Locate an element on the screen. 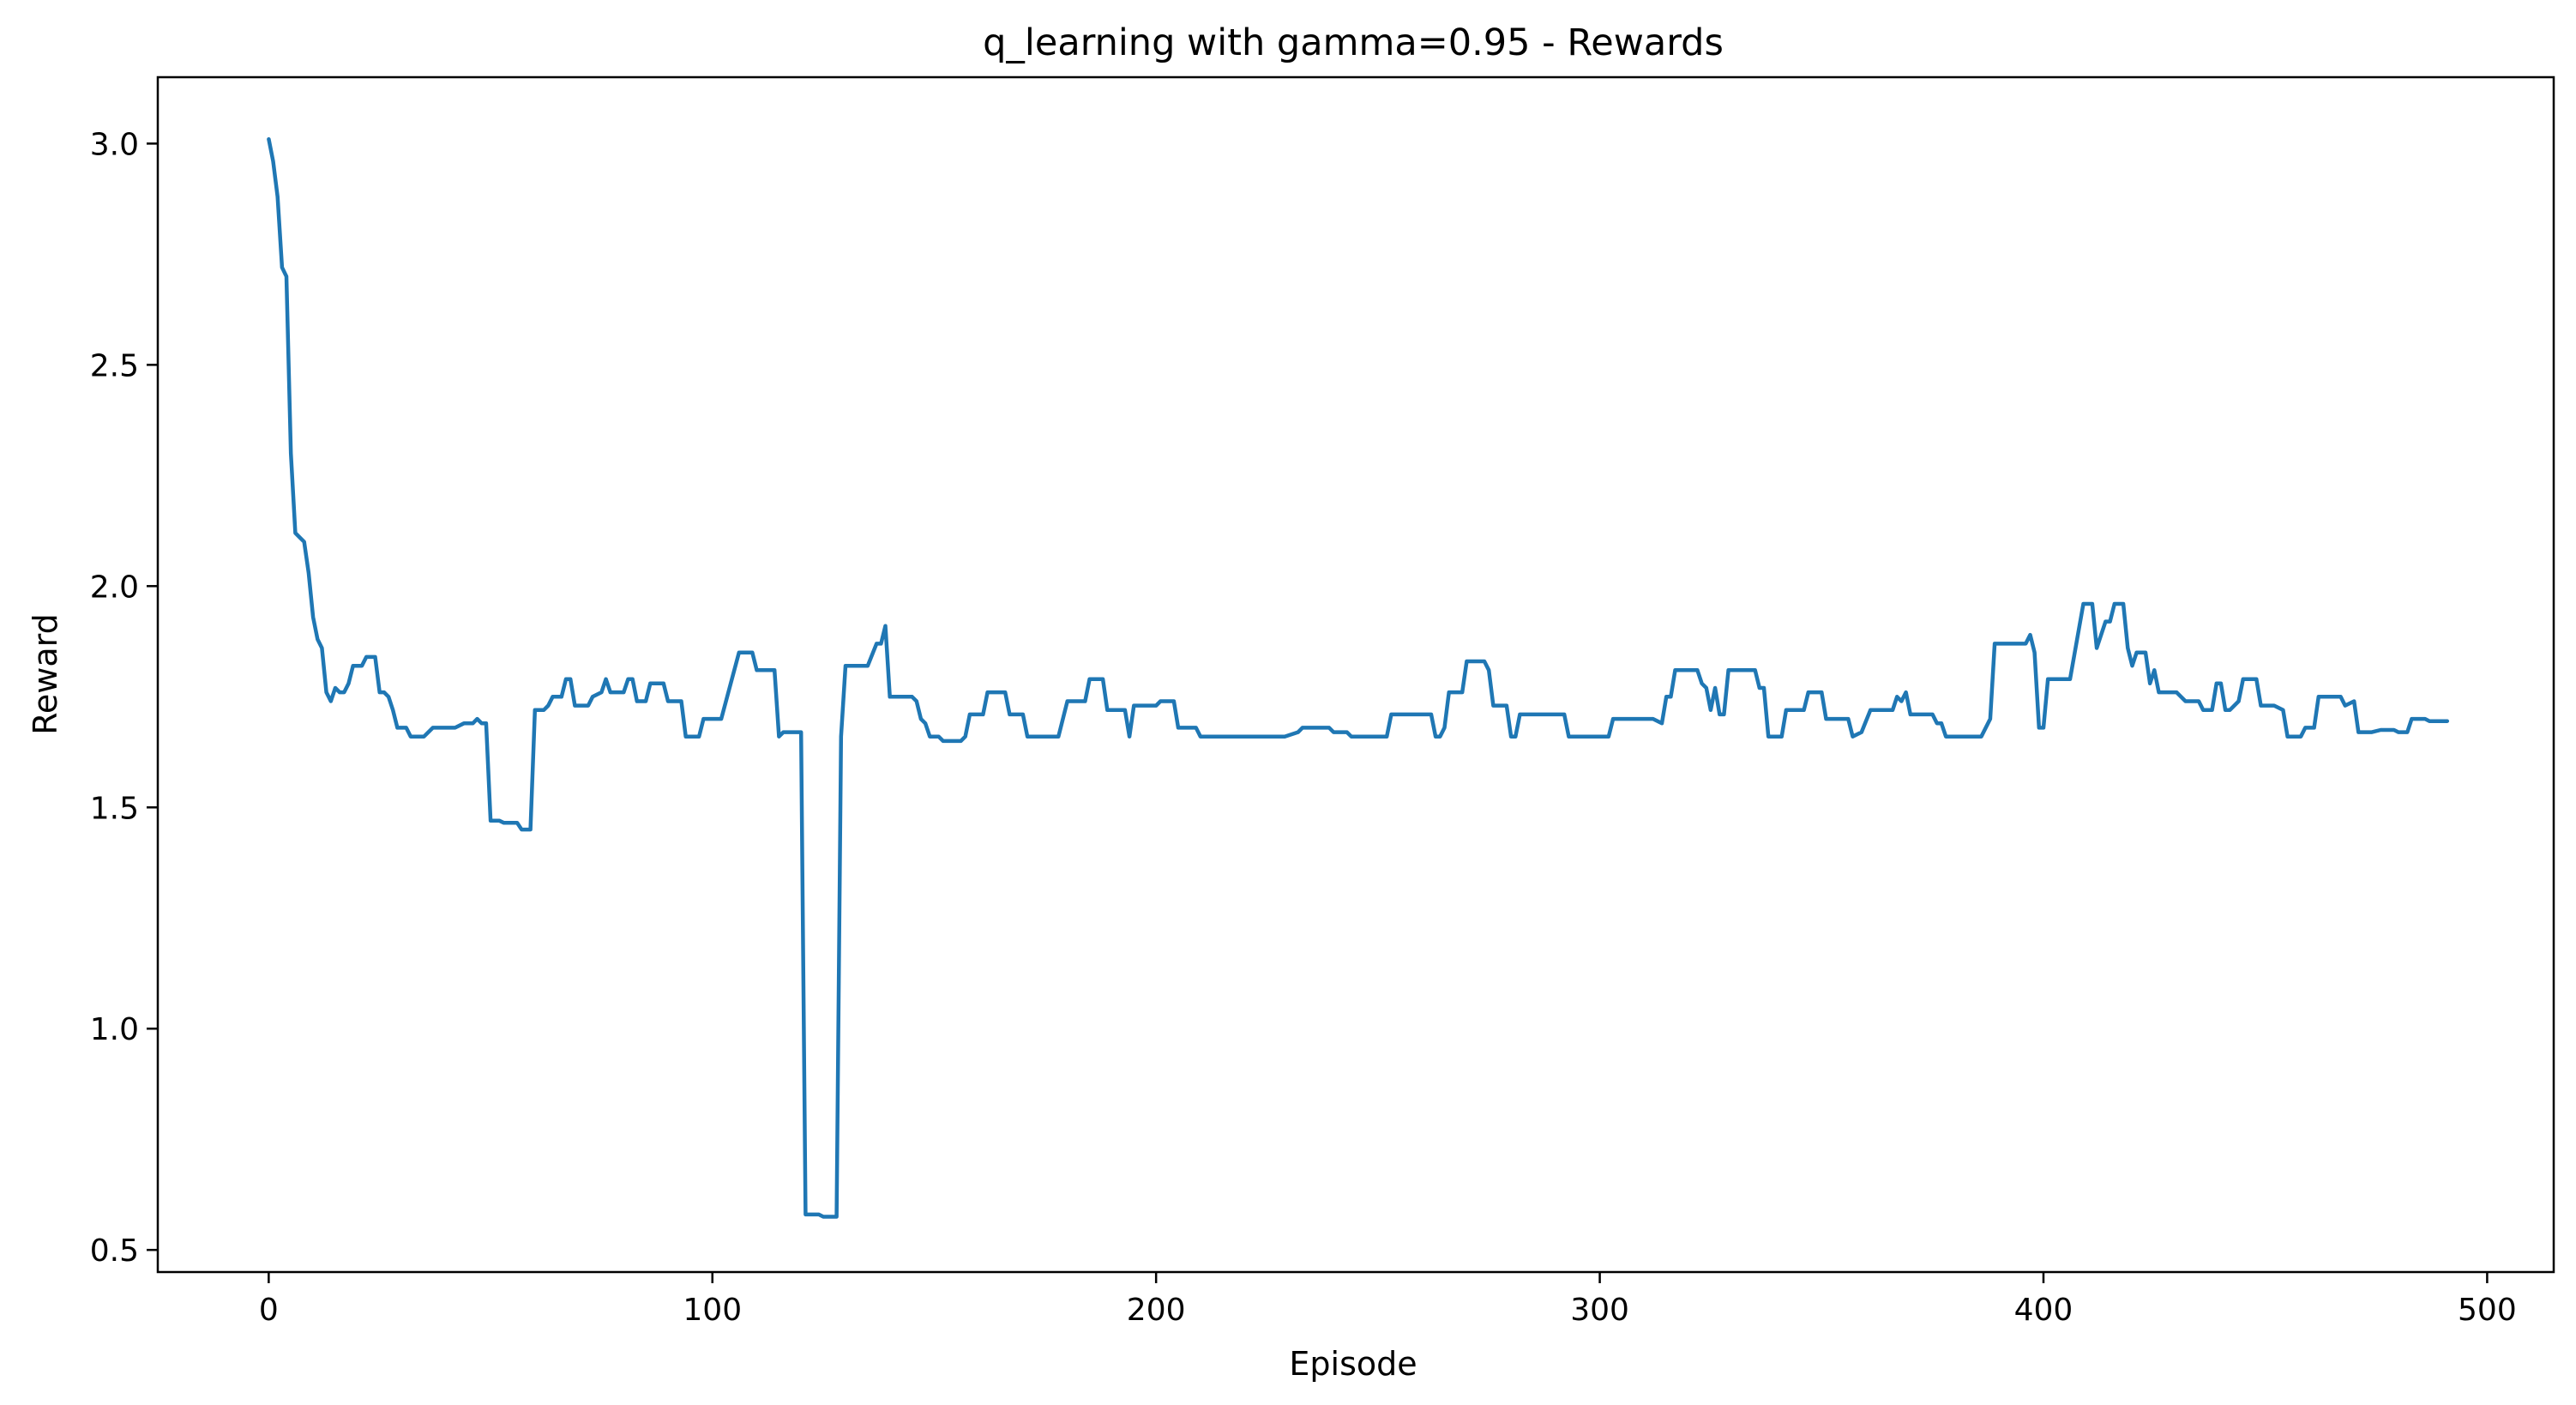 The height and width of the screenshot is (1405, 2576). y-axis-label: Reward is located at coordinates (46, 674).